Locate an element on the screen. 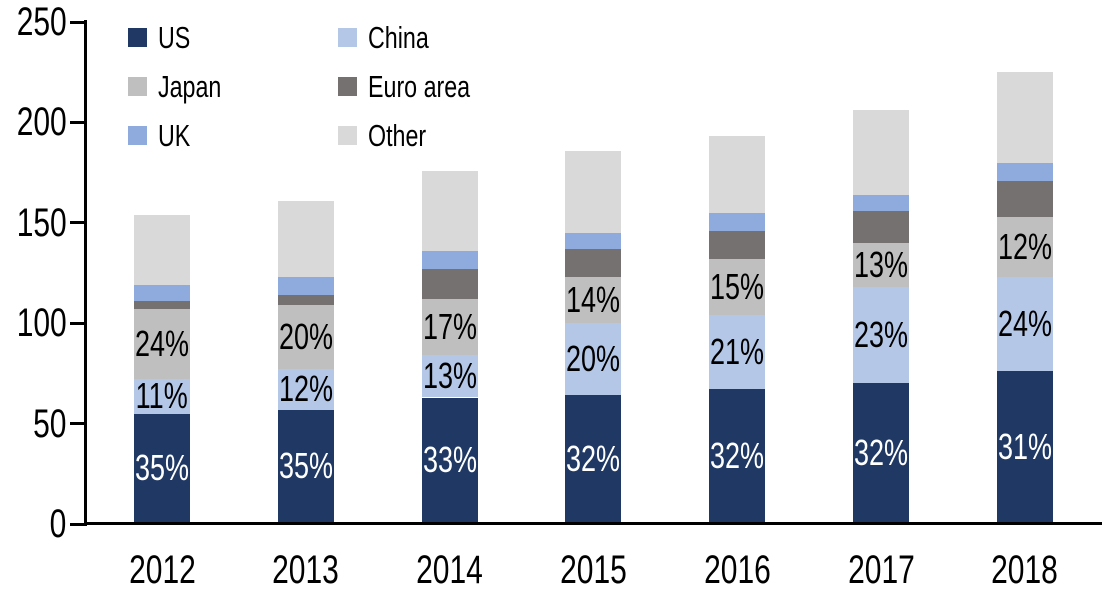 The image size is (1102, 598). bar-segment-us-2016: 32% is located at coordinates (737, 455).